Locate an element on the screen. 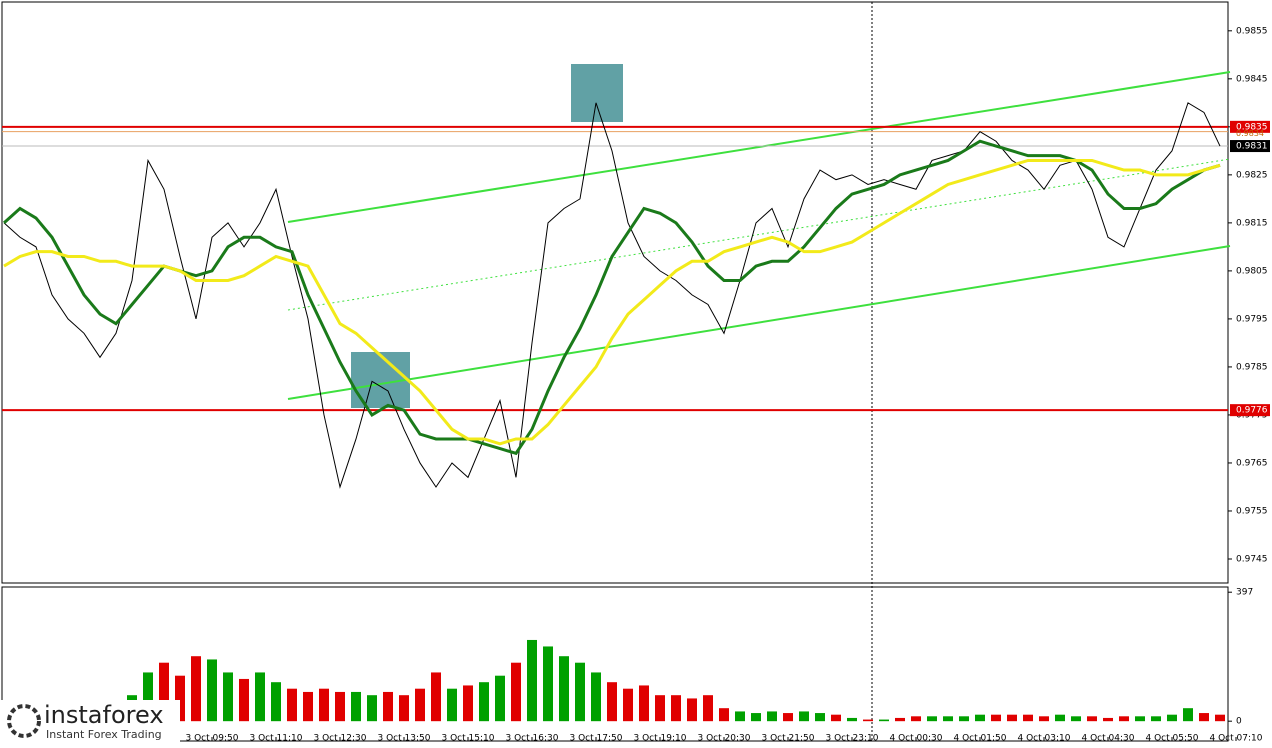  volume-tick-label: 0 is located at coordinates (1239, 722).